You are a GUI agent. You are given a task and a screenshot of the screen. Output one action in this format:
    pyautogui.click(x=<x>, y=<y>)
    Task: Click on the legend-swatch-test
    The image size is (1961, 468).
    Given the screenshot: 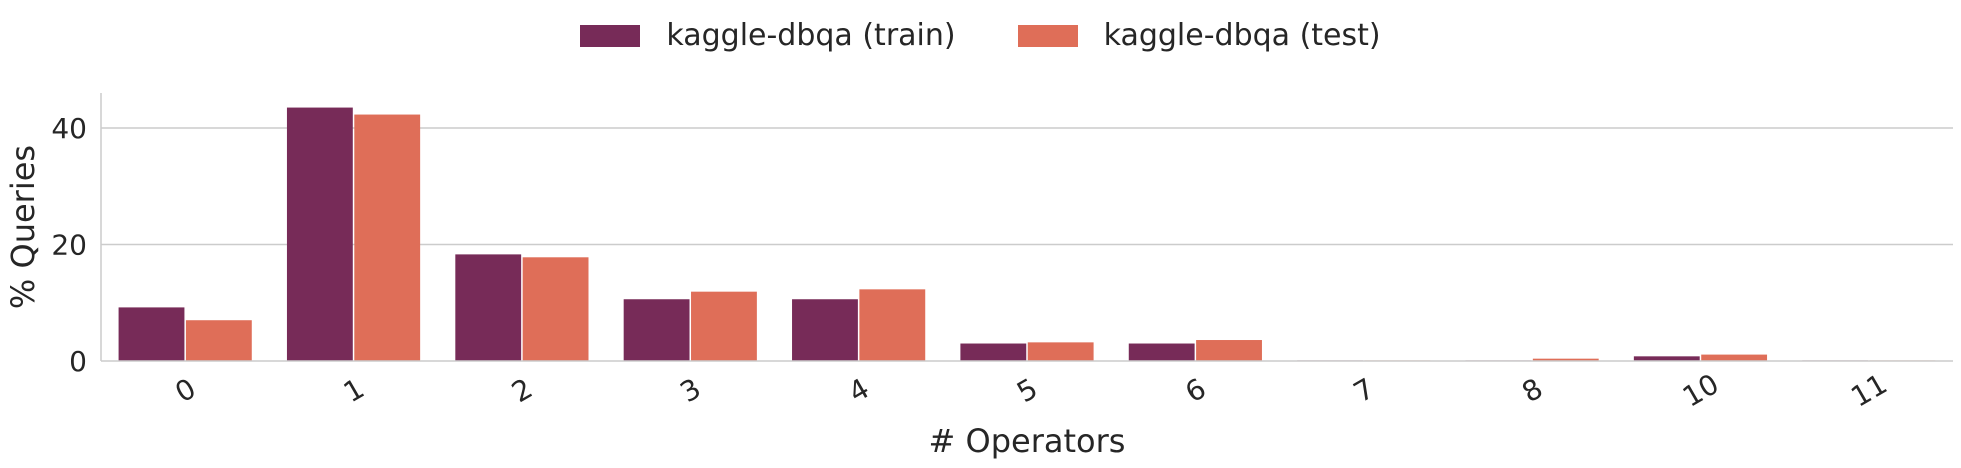 What is the action you would take?
    pyautogui.click(x=1047, y=35)
    